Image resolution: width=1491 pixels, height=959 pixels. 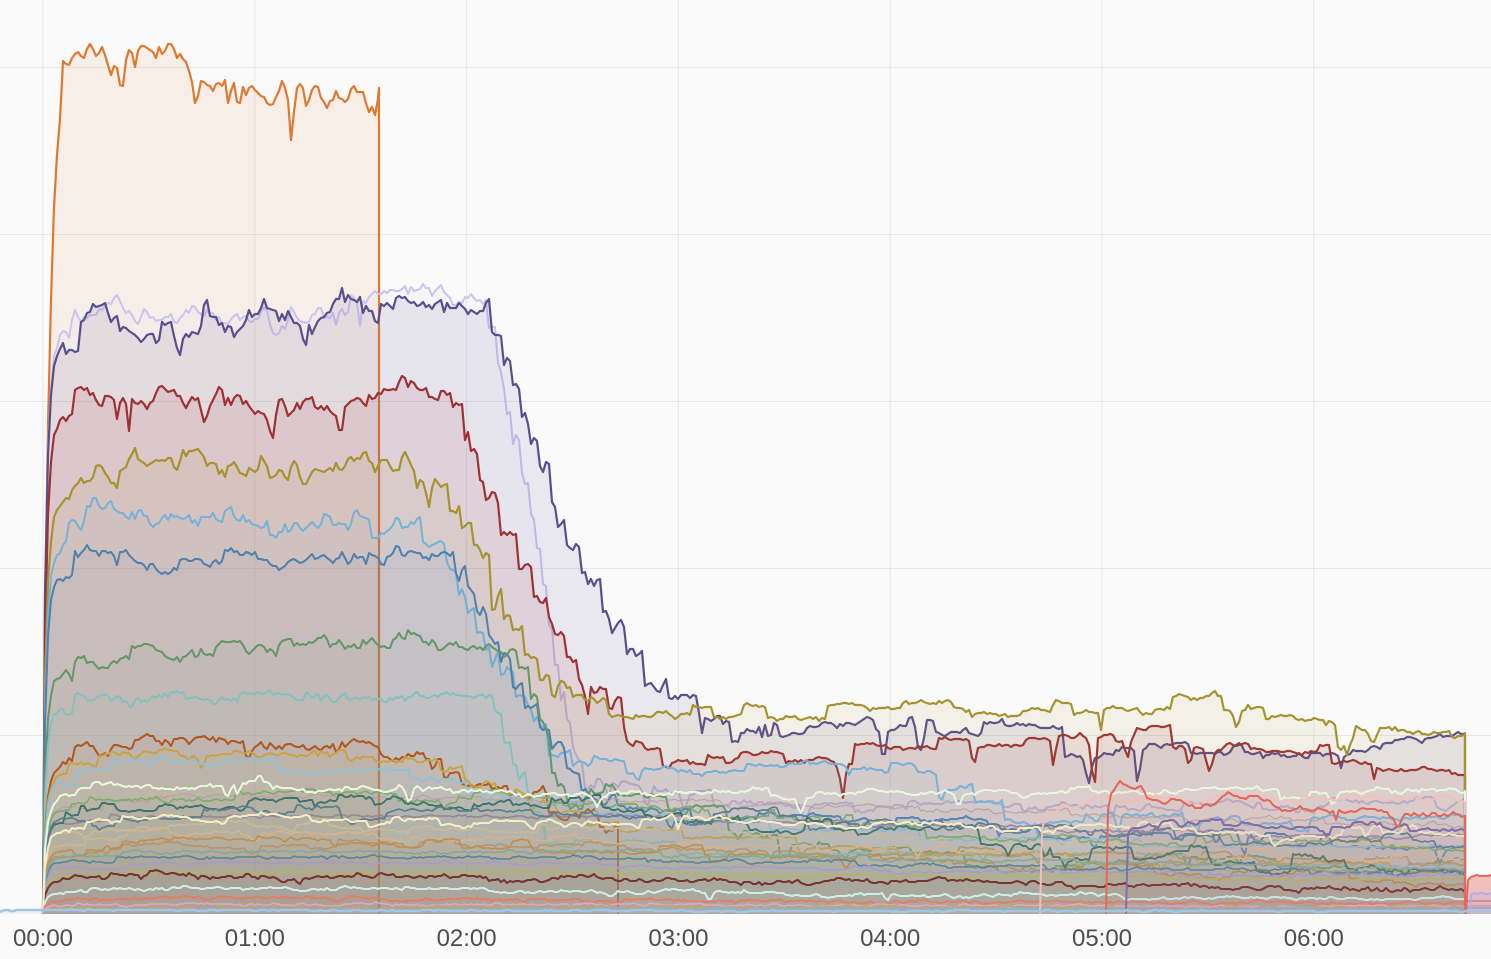 I want to click on svg-text: 03:00, so click(x=678, y=938).